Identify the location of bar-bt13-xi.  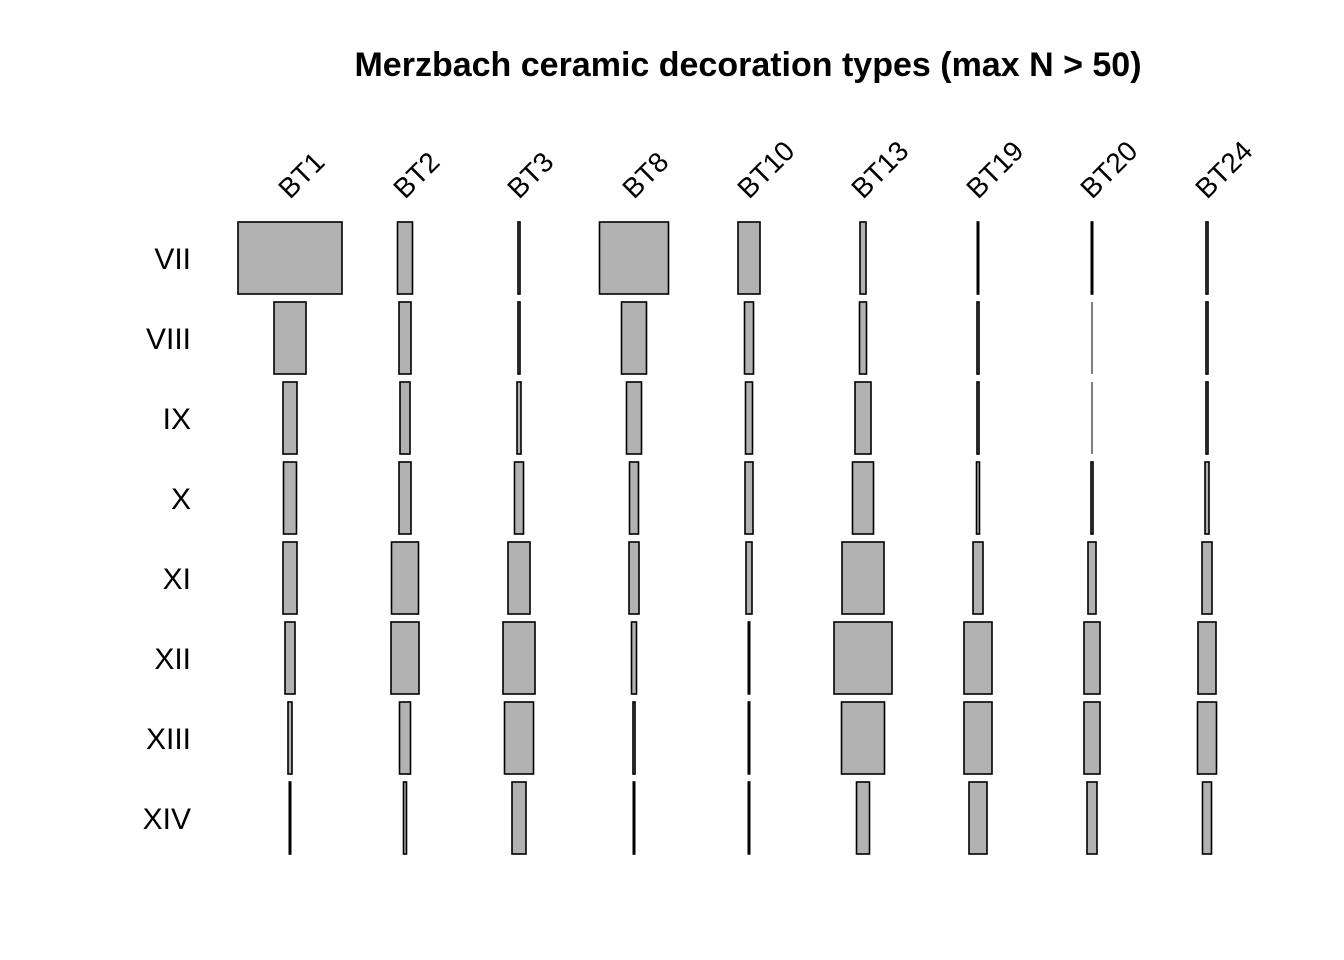
(863, 578).